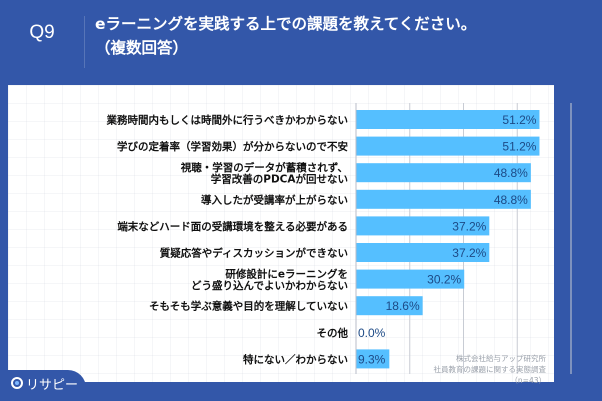 This screenshot has height=401, width=602. Describe the element at coordinates (279, 178) in the screenshot. I see `category-label-3-line2: 学習改善のPDCAが回せない` at that location.